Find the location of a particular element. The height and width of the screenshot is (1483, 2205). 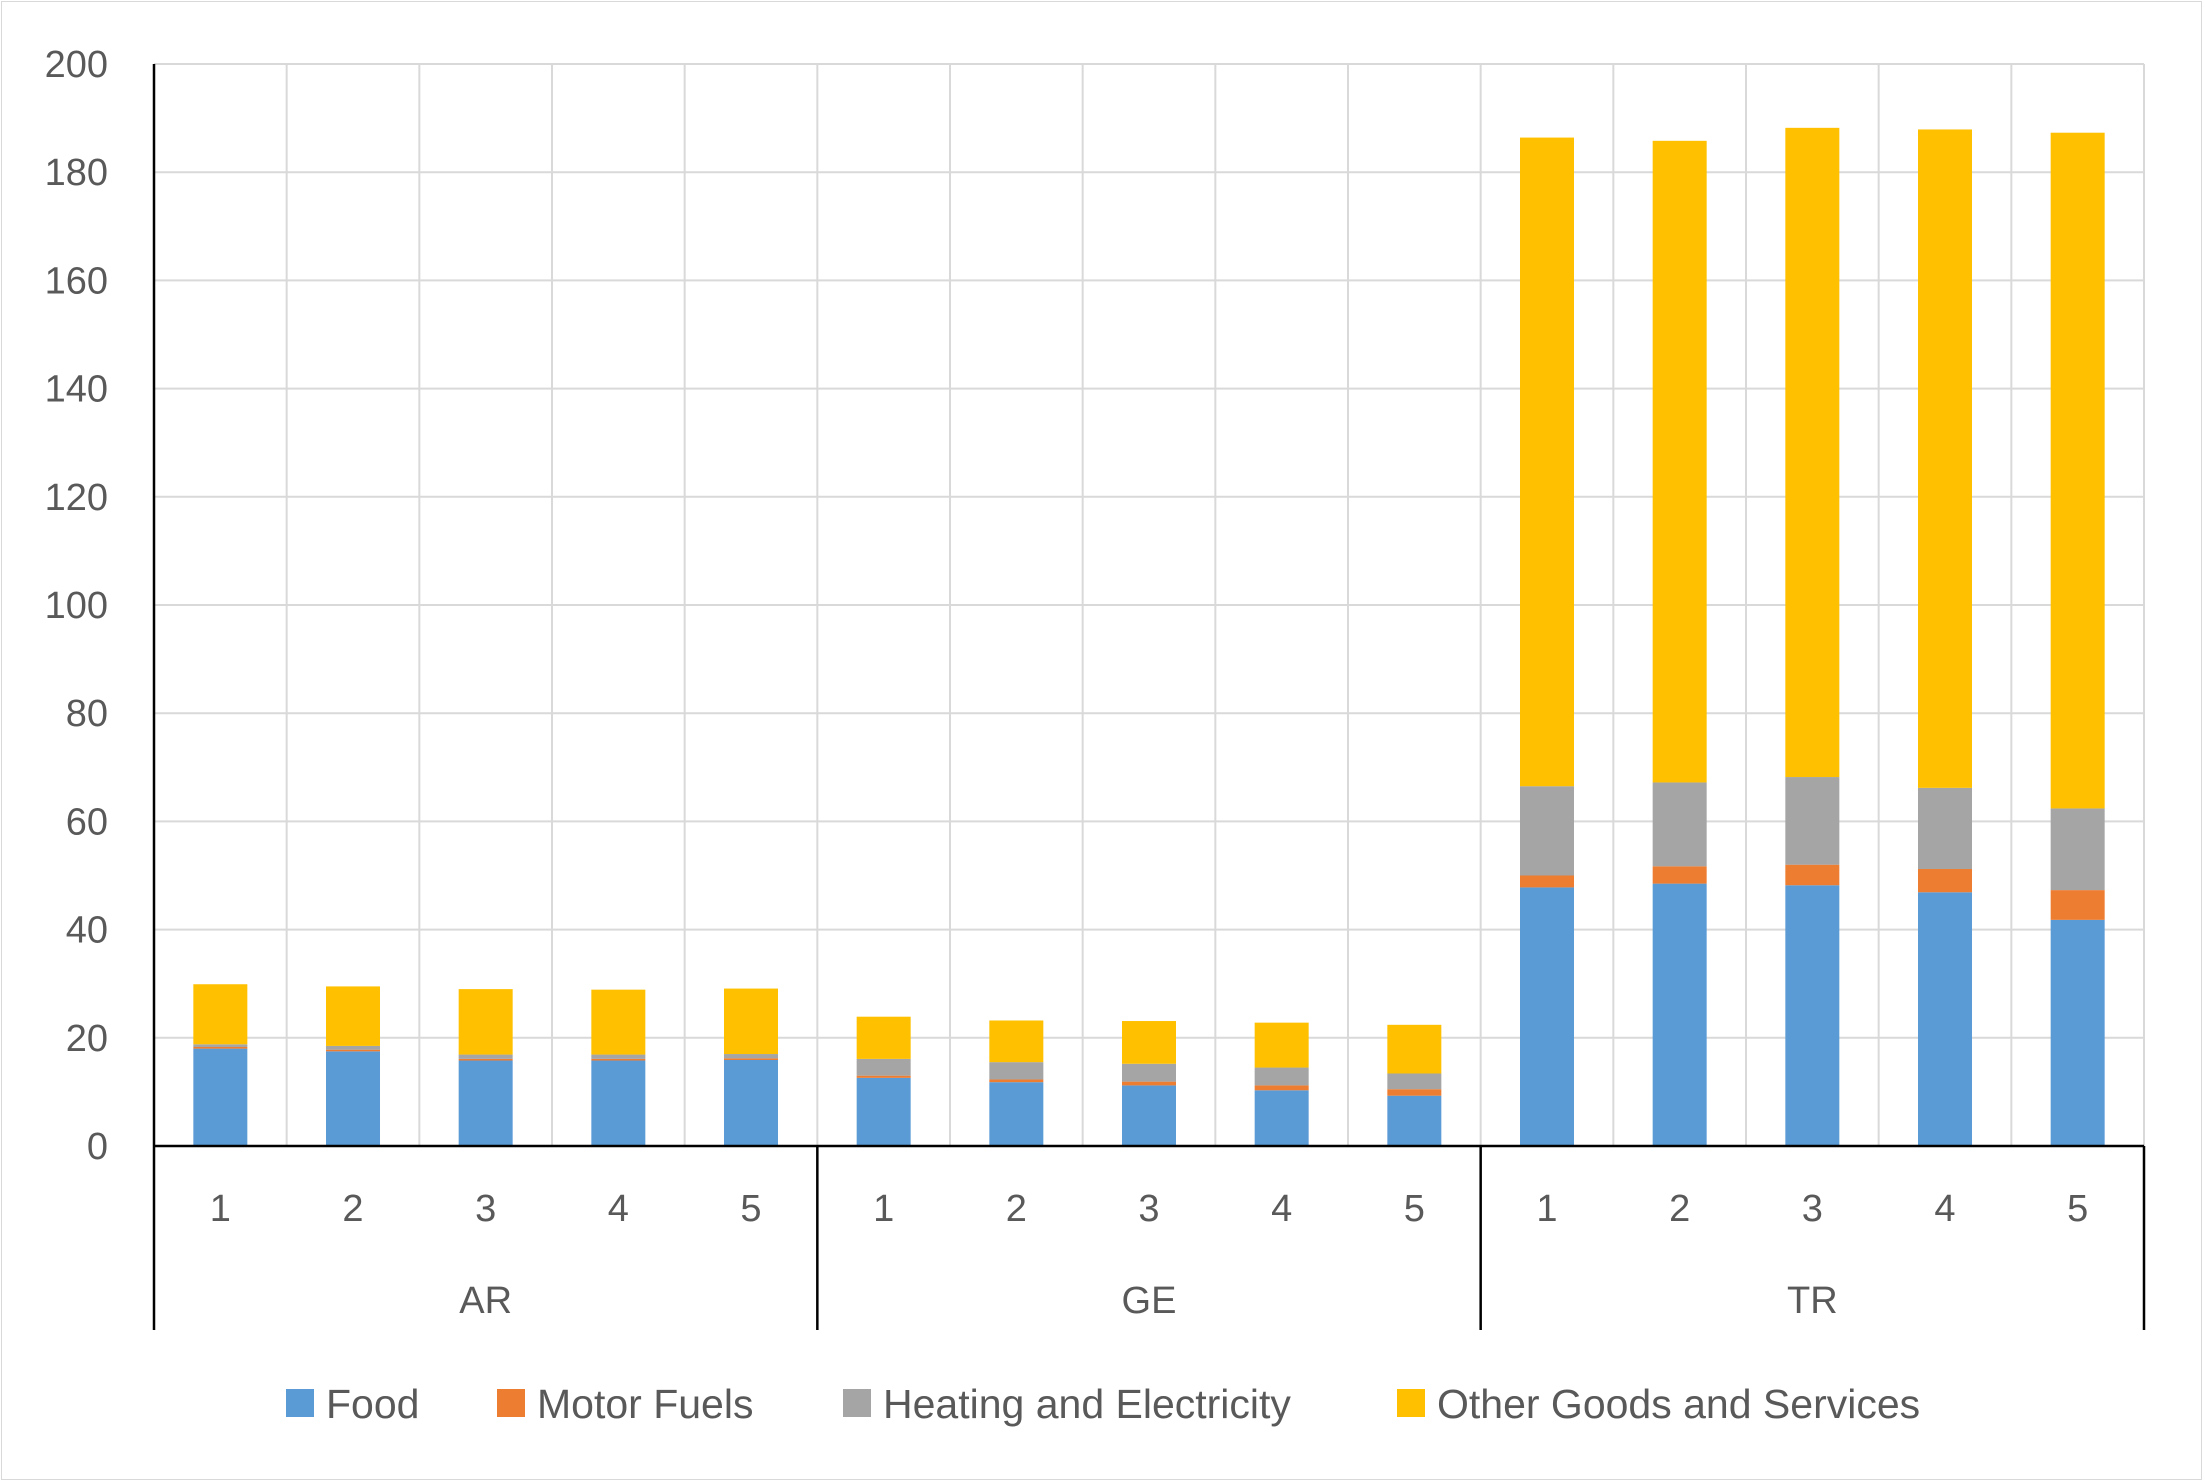

group-label: TR is located at coordinates (1812, 1301).